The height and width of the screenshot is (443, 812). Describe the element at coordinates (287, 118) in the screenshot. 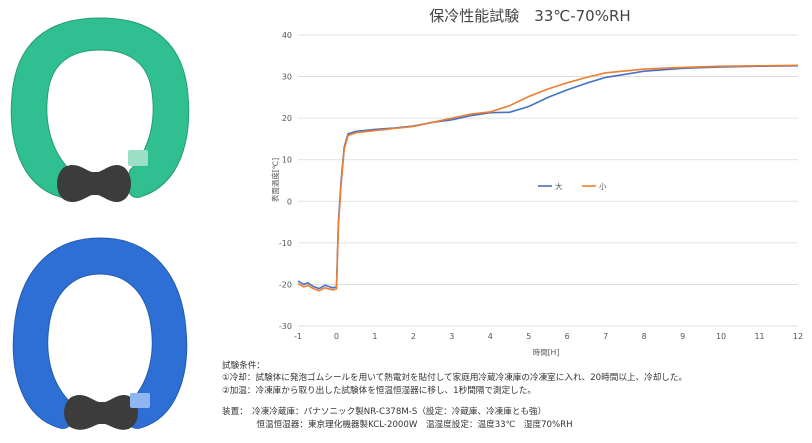

I see `y-tick-label: 20` at that location.